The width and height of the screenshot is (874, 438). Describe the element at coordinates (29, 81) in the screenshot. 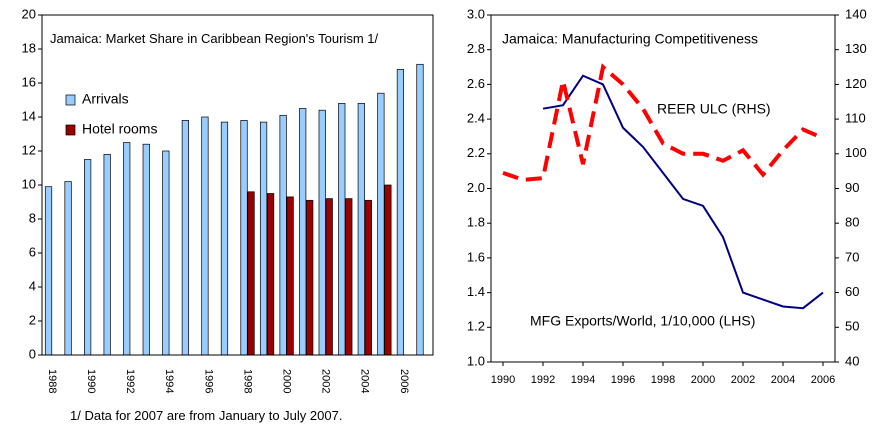

I see `y-tick-label: 16` at that location.